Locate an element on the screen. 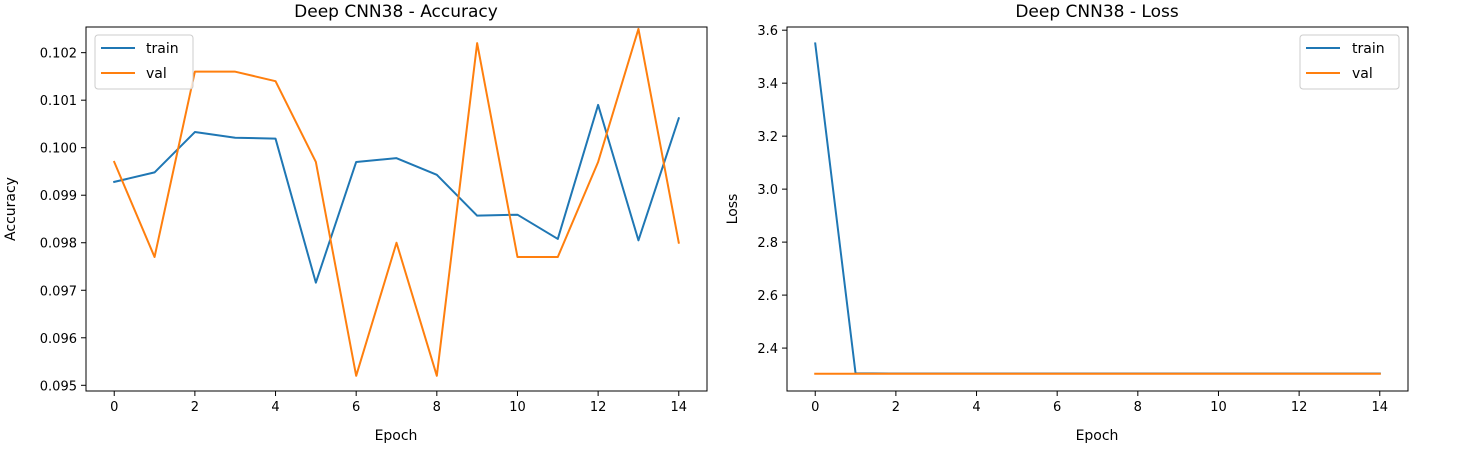 The width and height of the screenshot is (1483, 454). loss-y-ticks: 2.4 2.6 2.8 3.0 3.2 3.4 3.6 is located at coordinates (772, 190).